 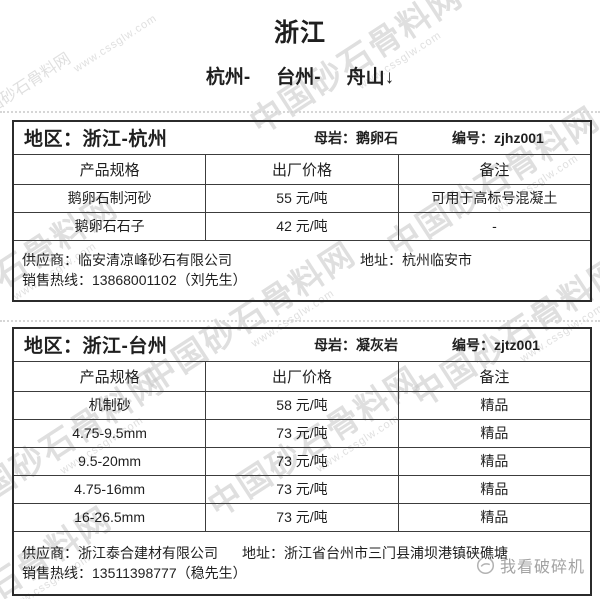 I want to click on table-row: 4.75-9.5mm 73 元/吨 精品, so click(x=302, y=433).